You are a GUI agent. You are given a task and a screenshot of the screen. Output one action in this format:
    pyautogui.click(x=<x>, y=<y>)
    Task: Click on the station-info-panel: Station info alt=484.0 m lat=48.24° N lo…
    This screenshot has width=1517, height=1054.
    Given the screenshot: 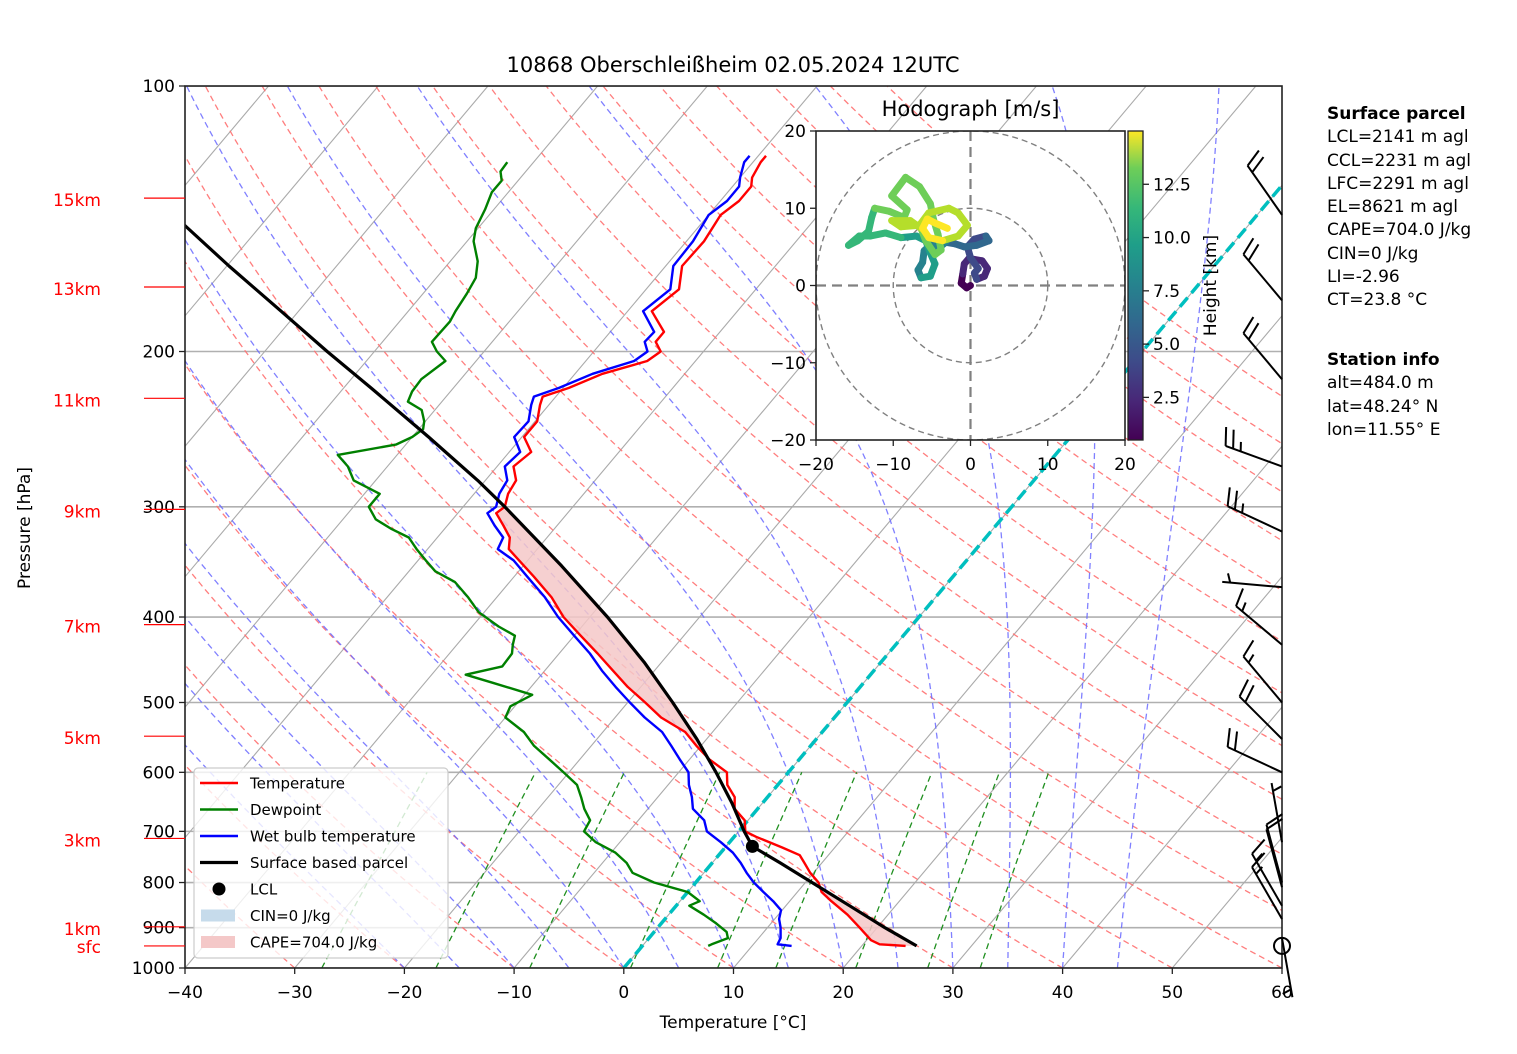 What is the action you would take?
    pyautogui.click(x=1383, y=395)
    